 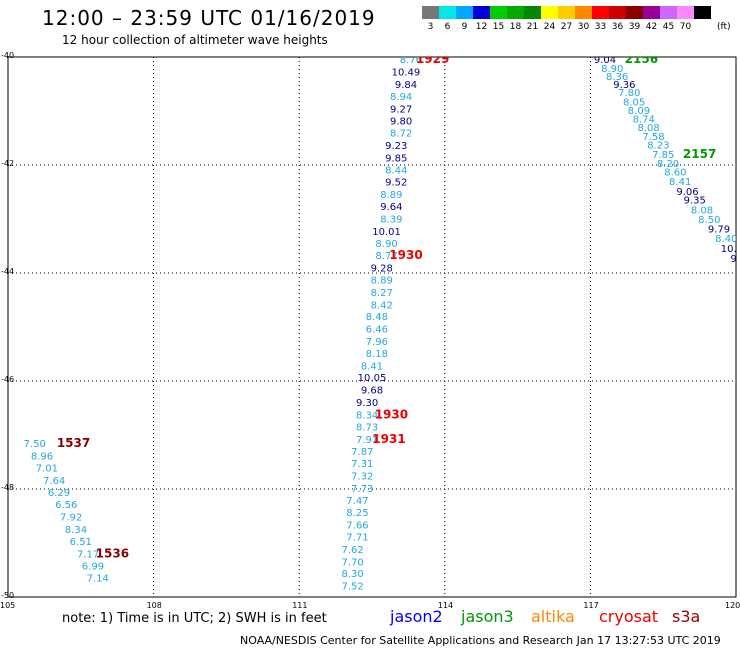 I want to click on y-tick-label: -46, so click(x=8, y=379).